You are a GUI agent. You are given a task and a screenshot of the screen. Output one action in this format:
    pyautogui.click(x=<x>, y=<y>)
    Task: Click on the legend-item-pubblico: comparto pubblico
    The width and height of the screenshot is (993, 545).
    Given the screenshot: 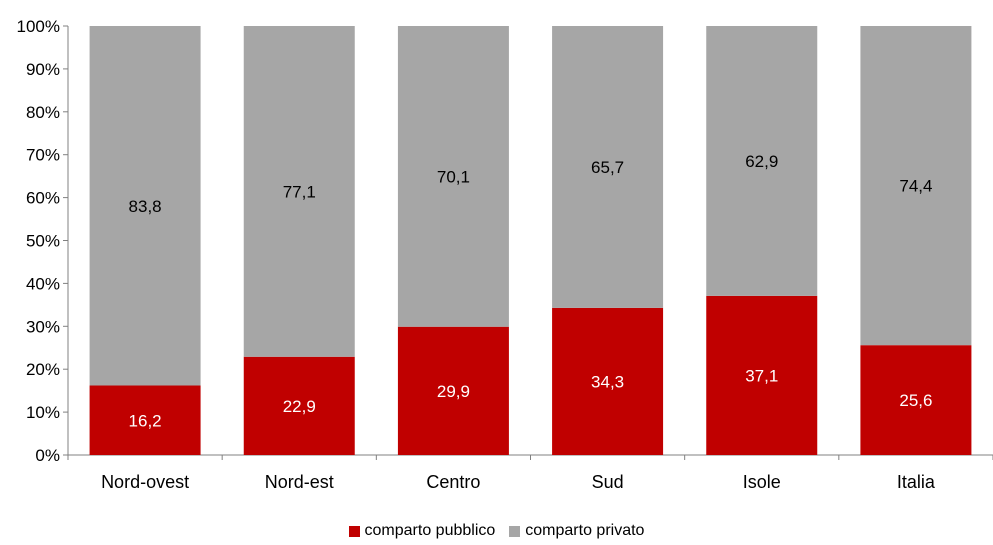 What is the action you would take?
    pyautogui.click(x=422, y=531)
    